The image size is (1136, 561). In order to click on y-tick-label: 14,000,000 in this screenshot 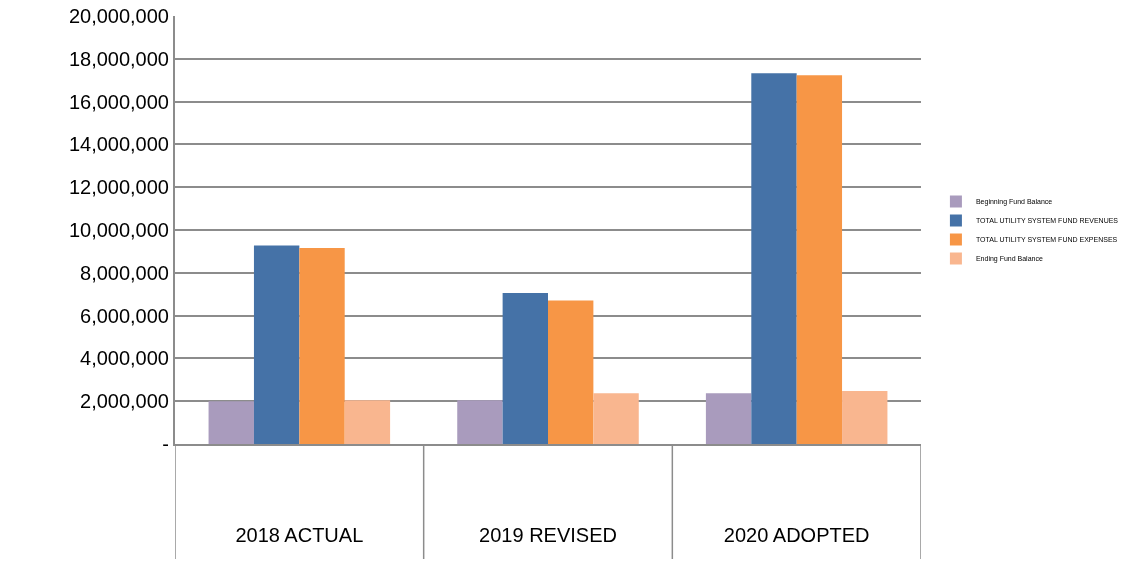, I will do `click(118, 144)`.